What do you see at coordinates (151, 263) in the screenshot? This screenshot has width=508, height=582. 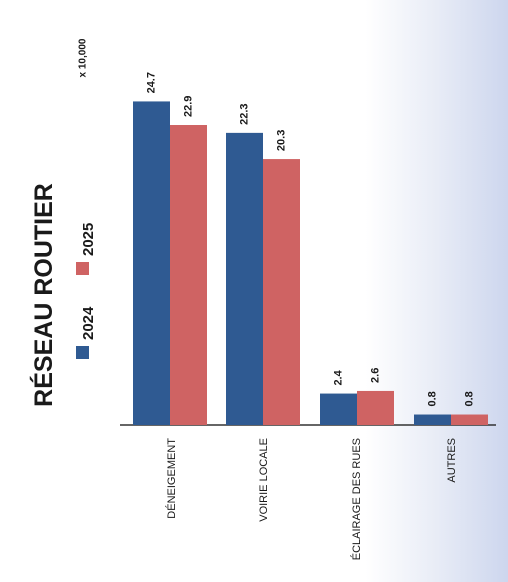 I see `bar-2024-deneigement` at bounding box center [151, 263].